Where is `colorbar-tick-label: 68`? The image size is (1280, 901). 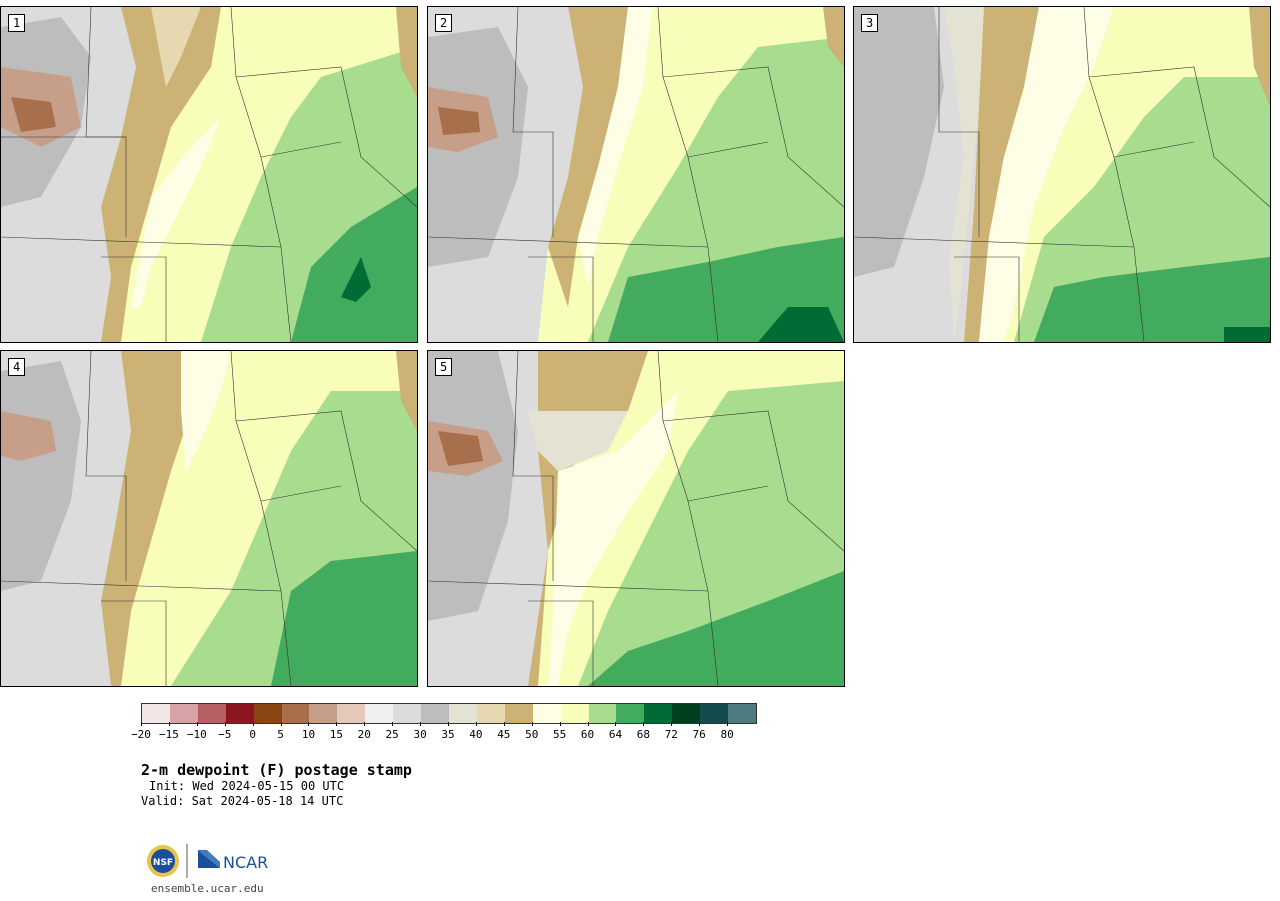
colorbar-tick-label: 68 is located at coordinates (643, 734).